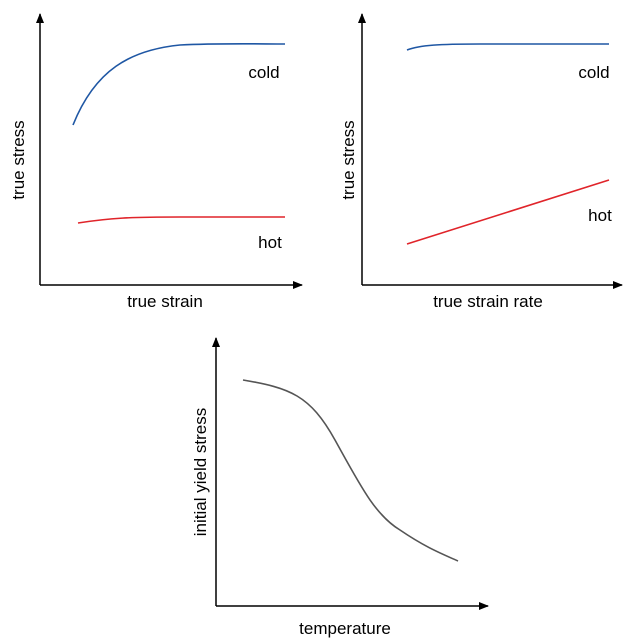  Describe the element at coordinates (488, 301) in the screenshot. I see `x-label: true strain rate` at that location.